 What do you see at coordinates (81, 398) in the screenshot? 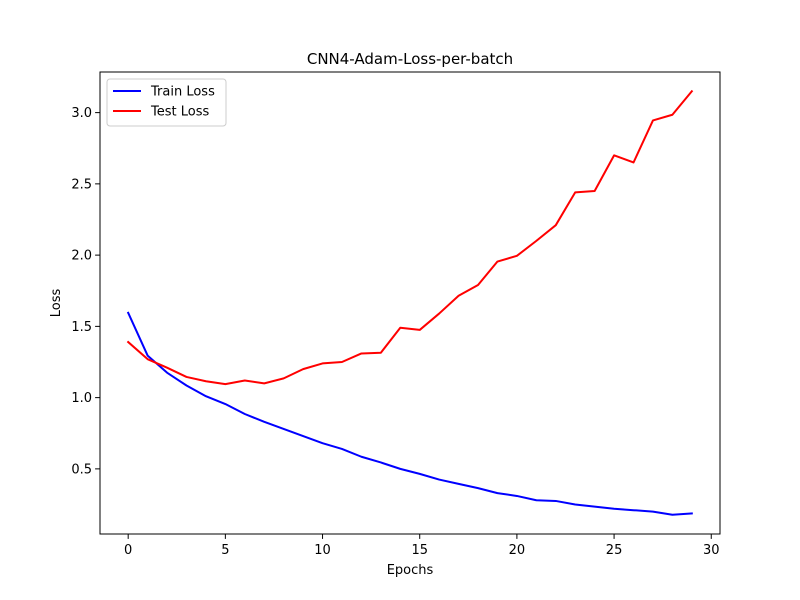
I see `y-tick-label: 1.0` at bounding box center [81, 398].